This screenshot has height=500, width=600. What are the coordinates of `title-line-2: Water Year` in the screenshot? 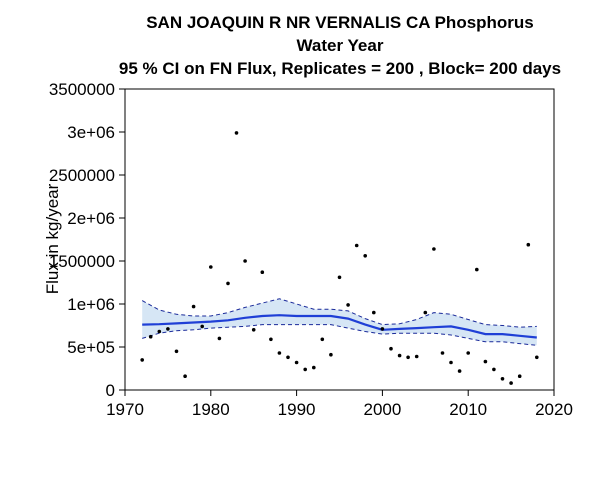 It's located at (340, 45).